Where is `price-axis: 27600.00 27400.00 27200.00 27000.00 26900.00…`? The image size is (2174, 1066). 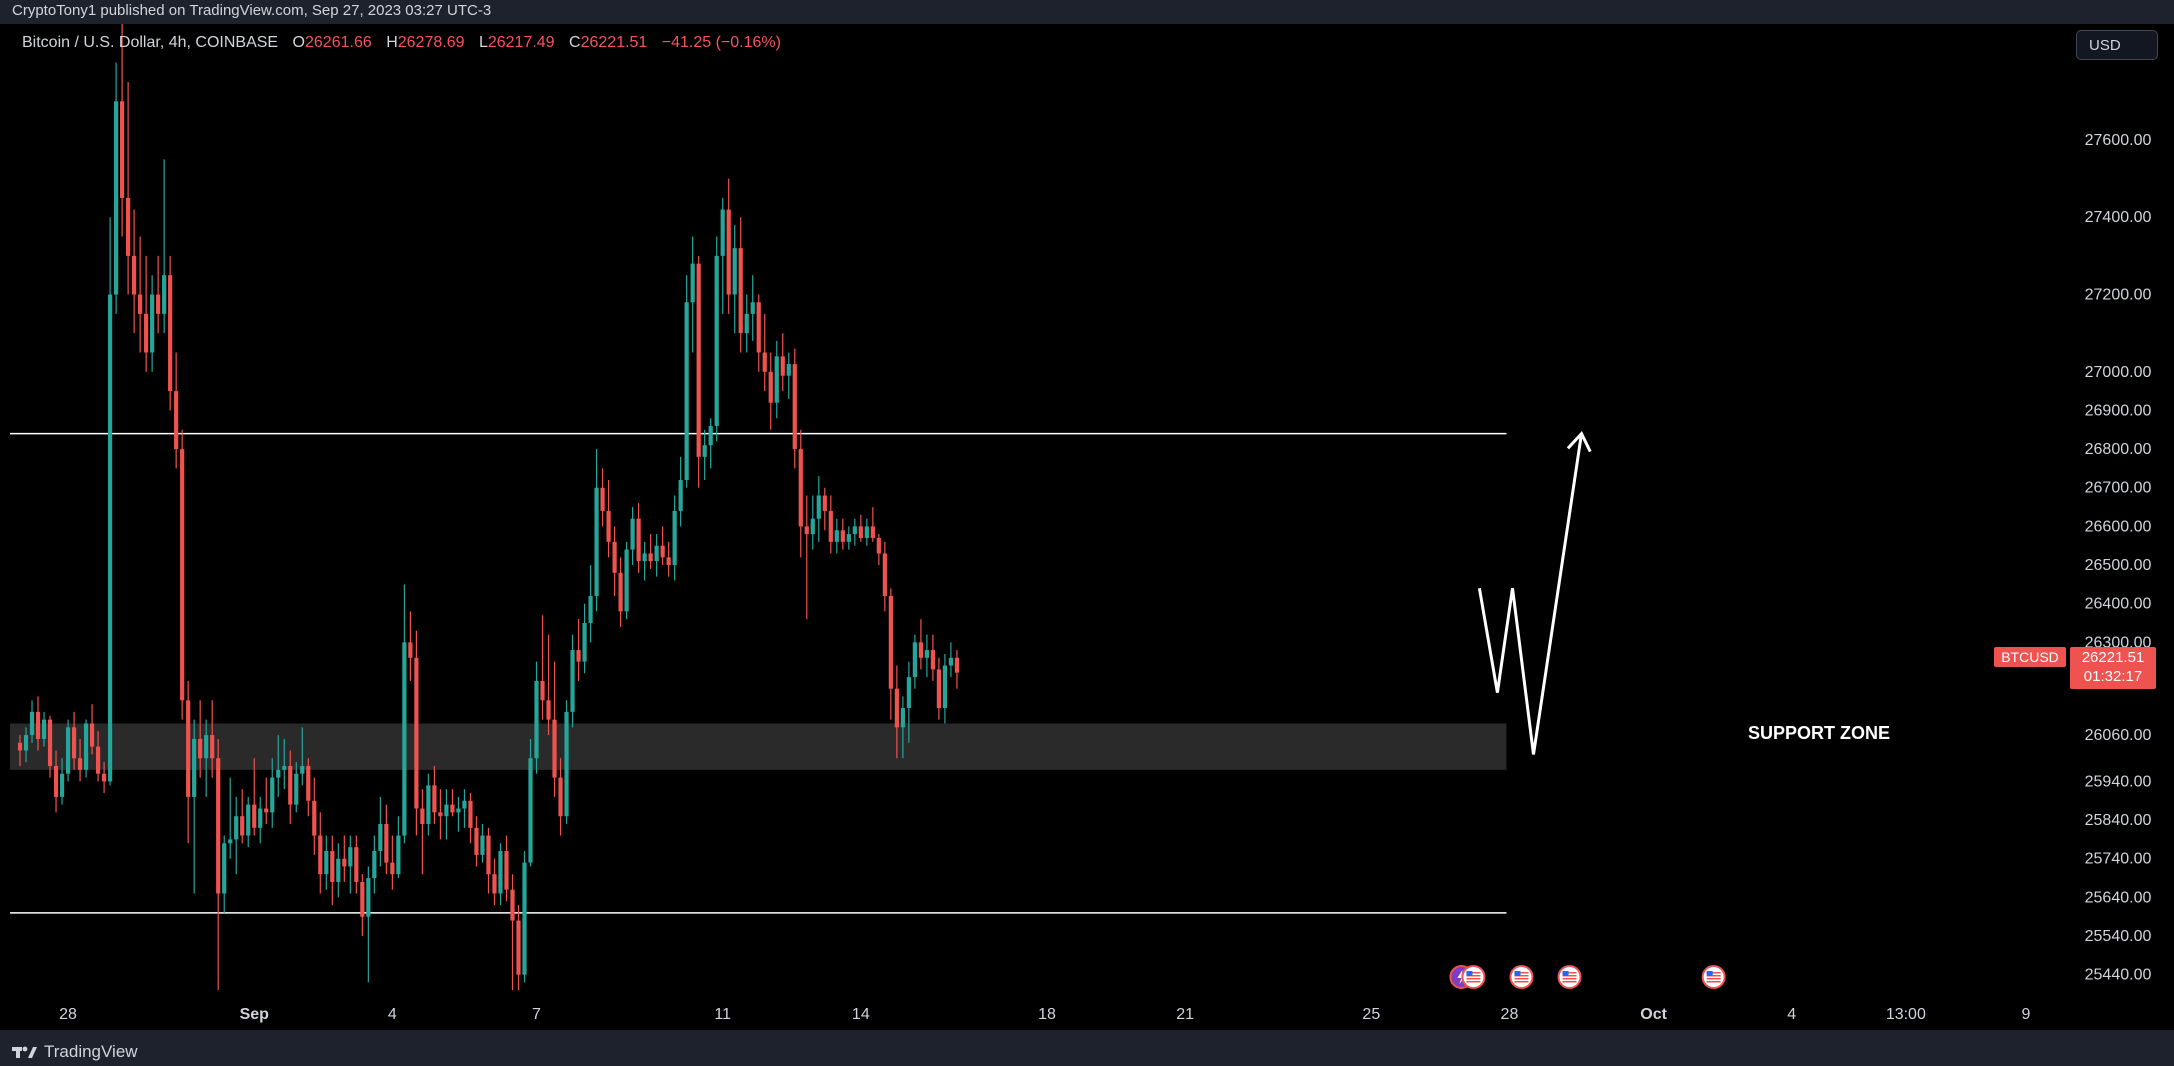
price-axis: 27600.00 27400.00 27200.00 27000.00 26900.00… is located at coordinates (2118, 527).